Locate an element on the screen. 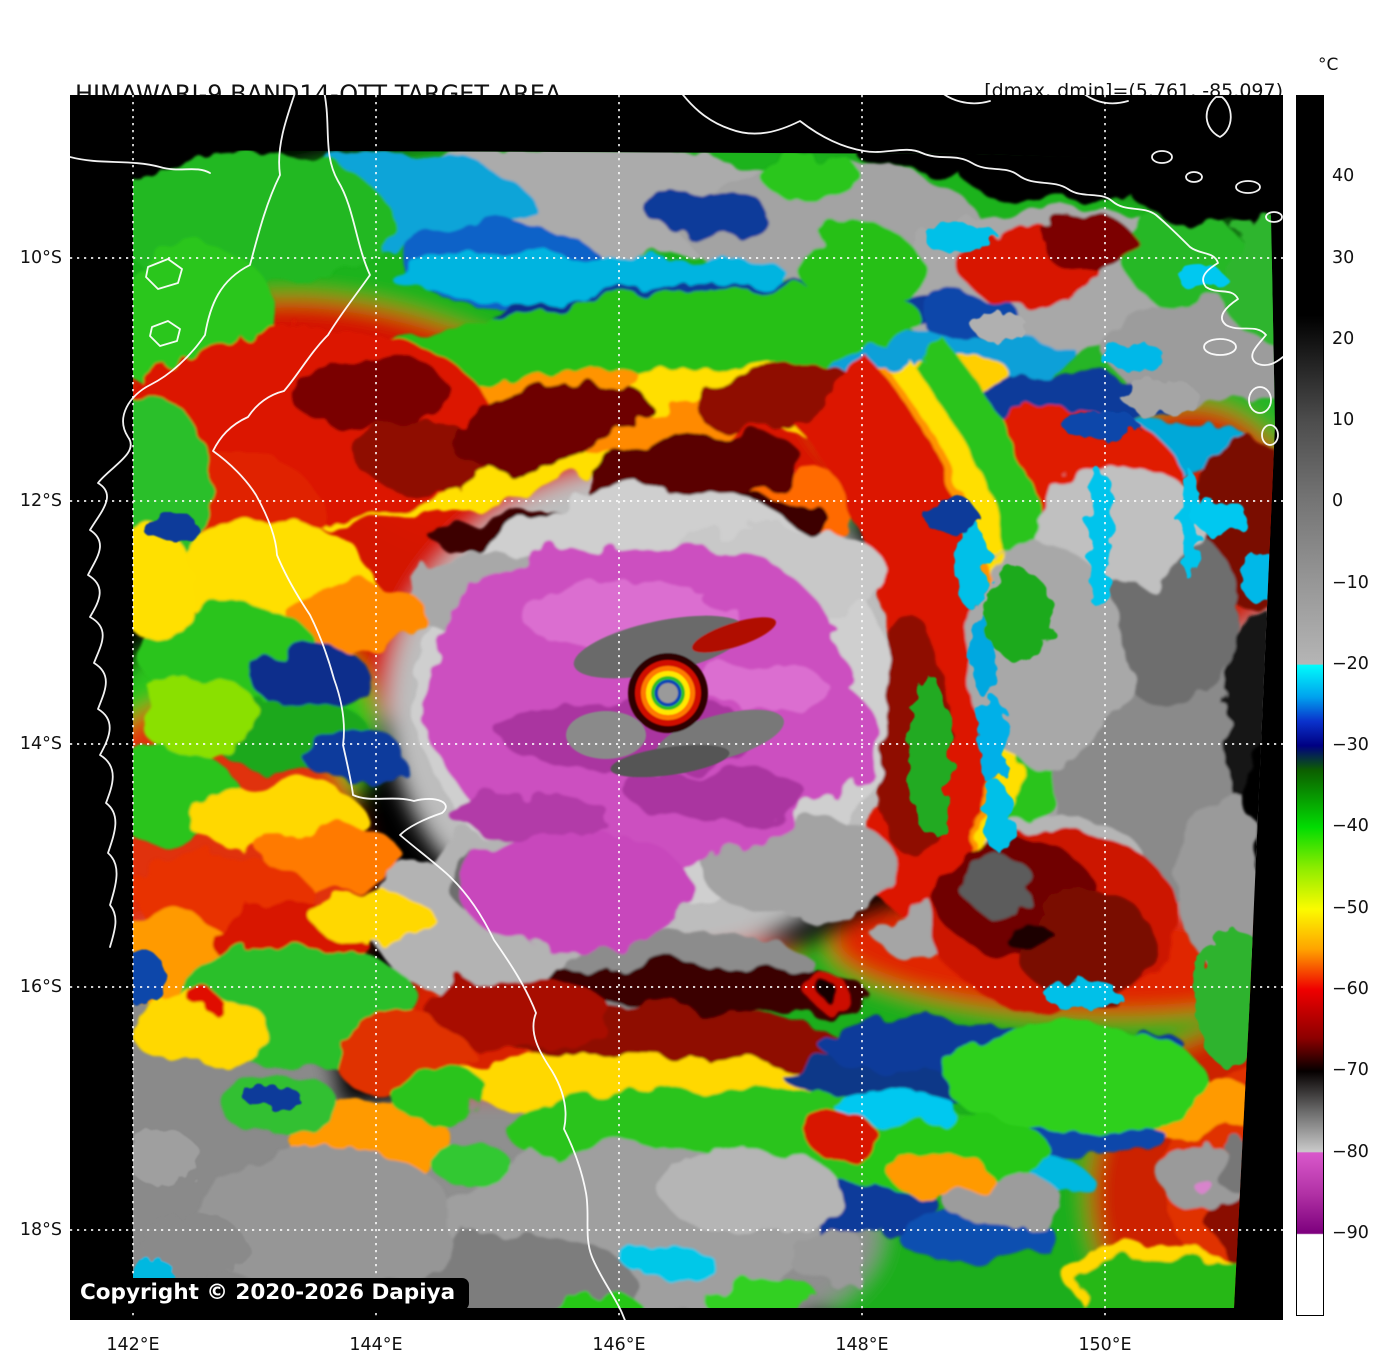 The image size is (1388, 1359). lat-tick-label: 14°S is located at coordinates (40, 744).